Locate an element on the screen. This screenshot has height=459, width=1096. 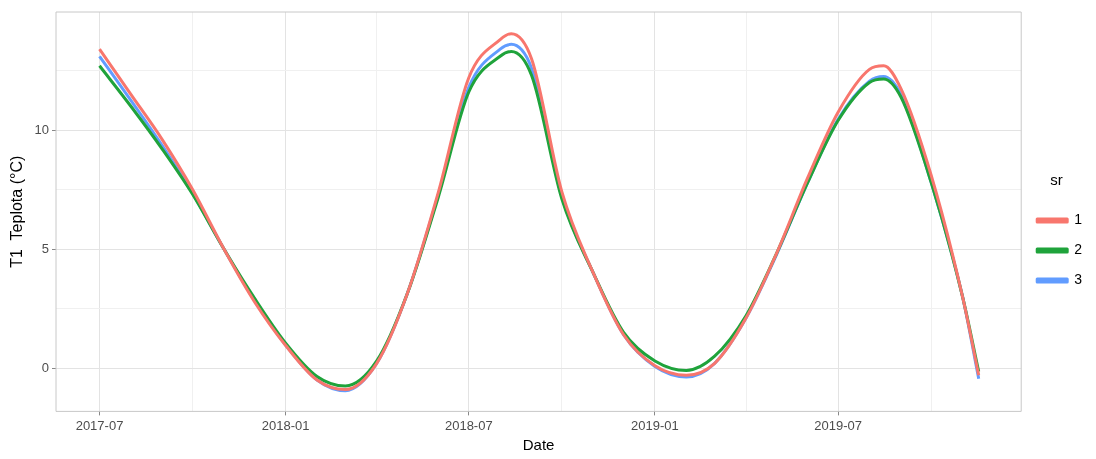
x-tick-label: 2019-07 is located at coordinates (838, 425).